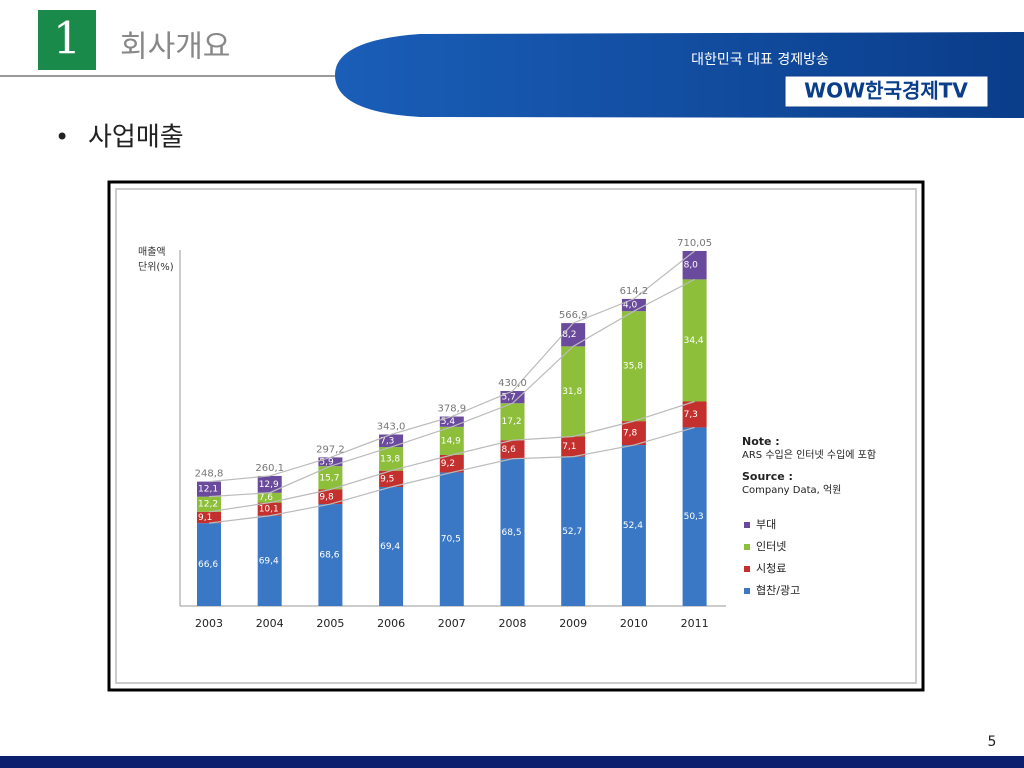 Image resolution: width=1024 pixels, height=768 pixels. What do you see at coordinates (205, 518) in the screenshot?
I see `segment-label: 9,1` at bounding box center [205, 518].